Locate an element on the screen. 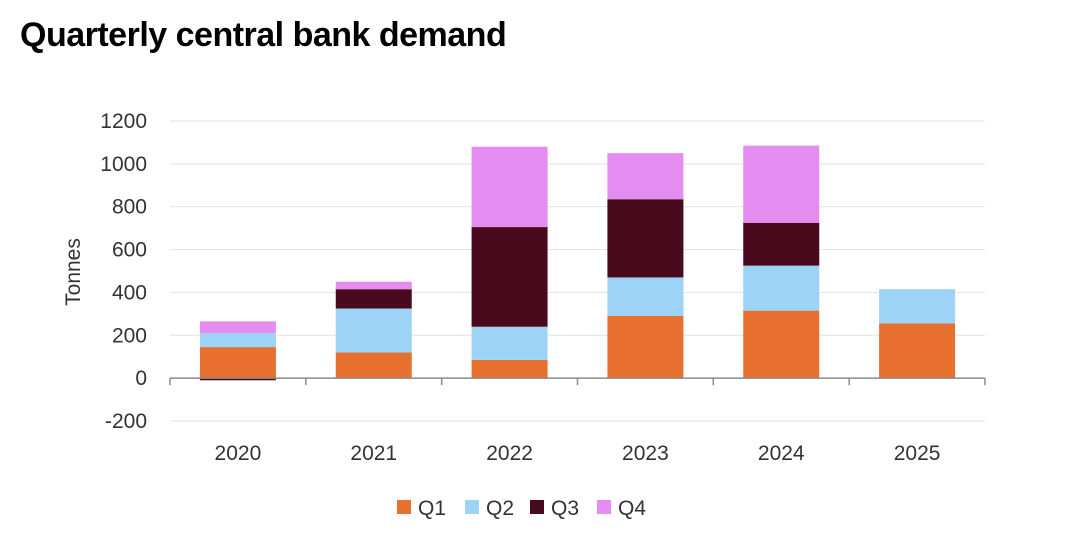 The width and height of the screenshot is (1090, 552). bar-q3-2020 is located at coordinates (237, 379).